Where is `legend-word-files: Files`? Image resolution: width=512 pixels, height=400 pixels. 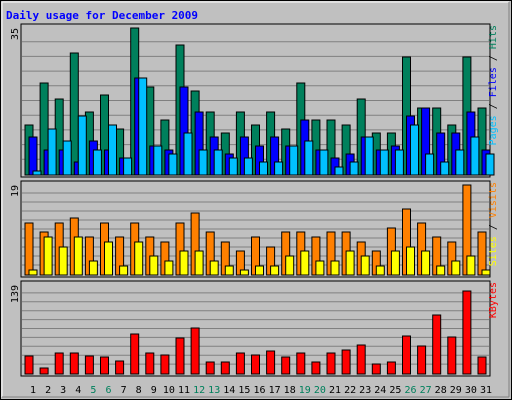
legend-word-files: Files is located at coordinates (493, 82).